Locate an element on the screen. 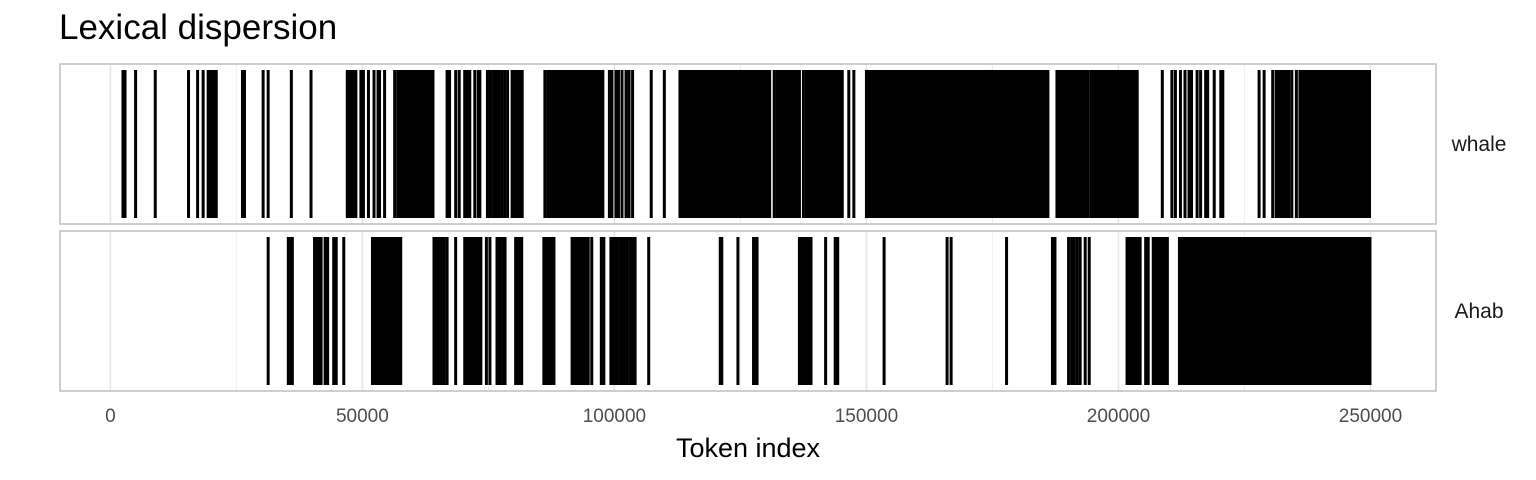 This screenshot has height=480, width=1536. x-tick-label: 50000 is located at coordinates (362, 416).